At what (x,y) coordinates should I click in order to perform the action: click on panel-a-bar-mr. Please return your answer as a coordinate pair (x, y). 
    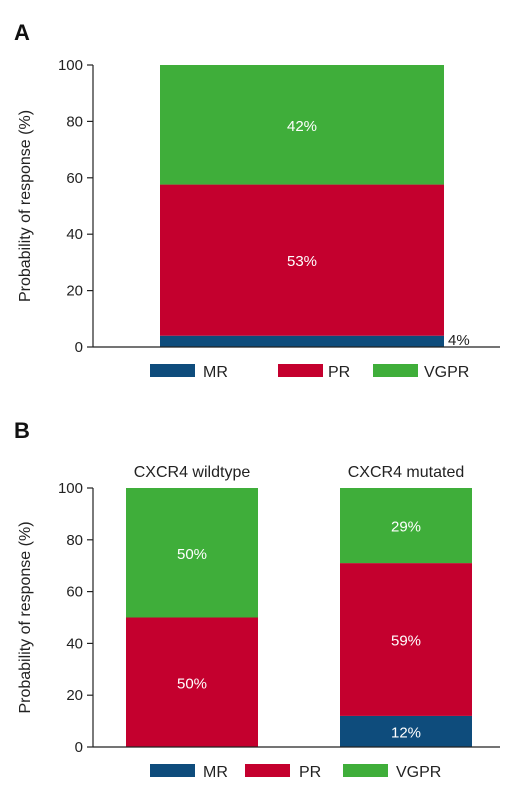
    Looking at the image, I should click on (302, 341).